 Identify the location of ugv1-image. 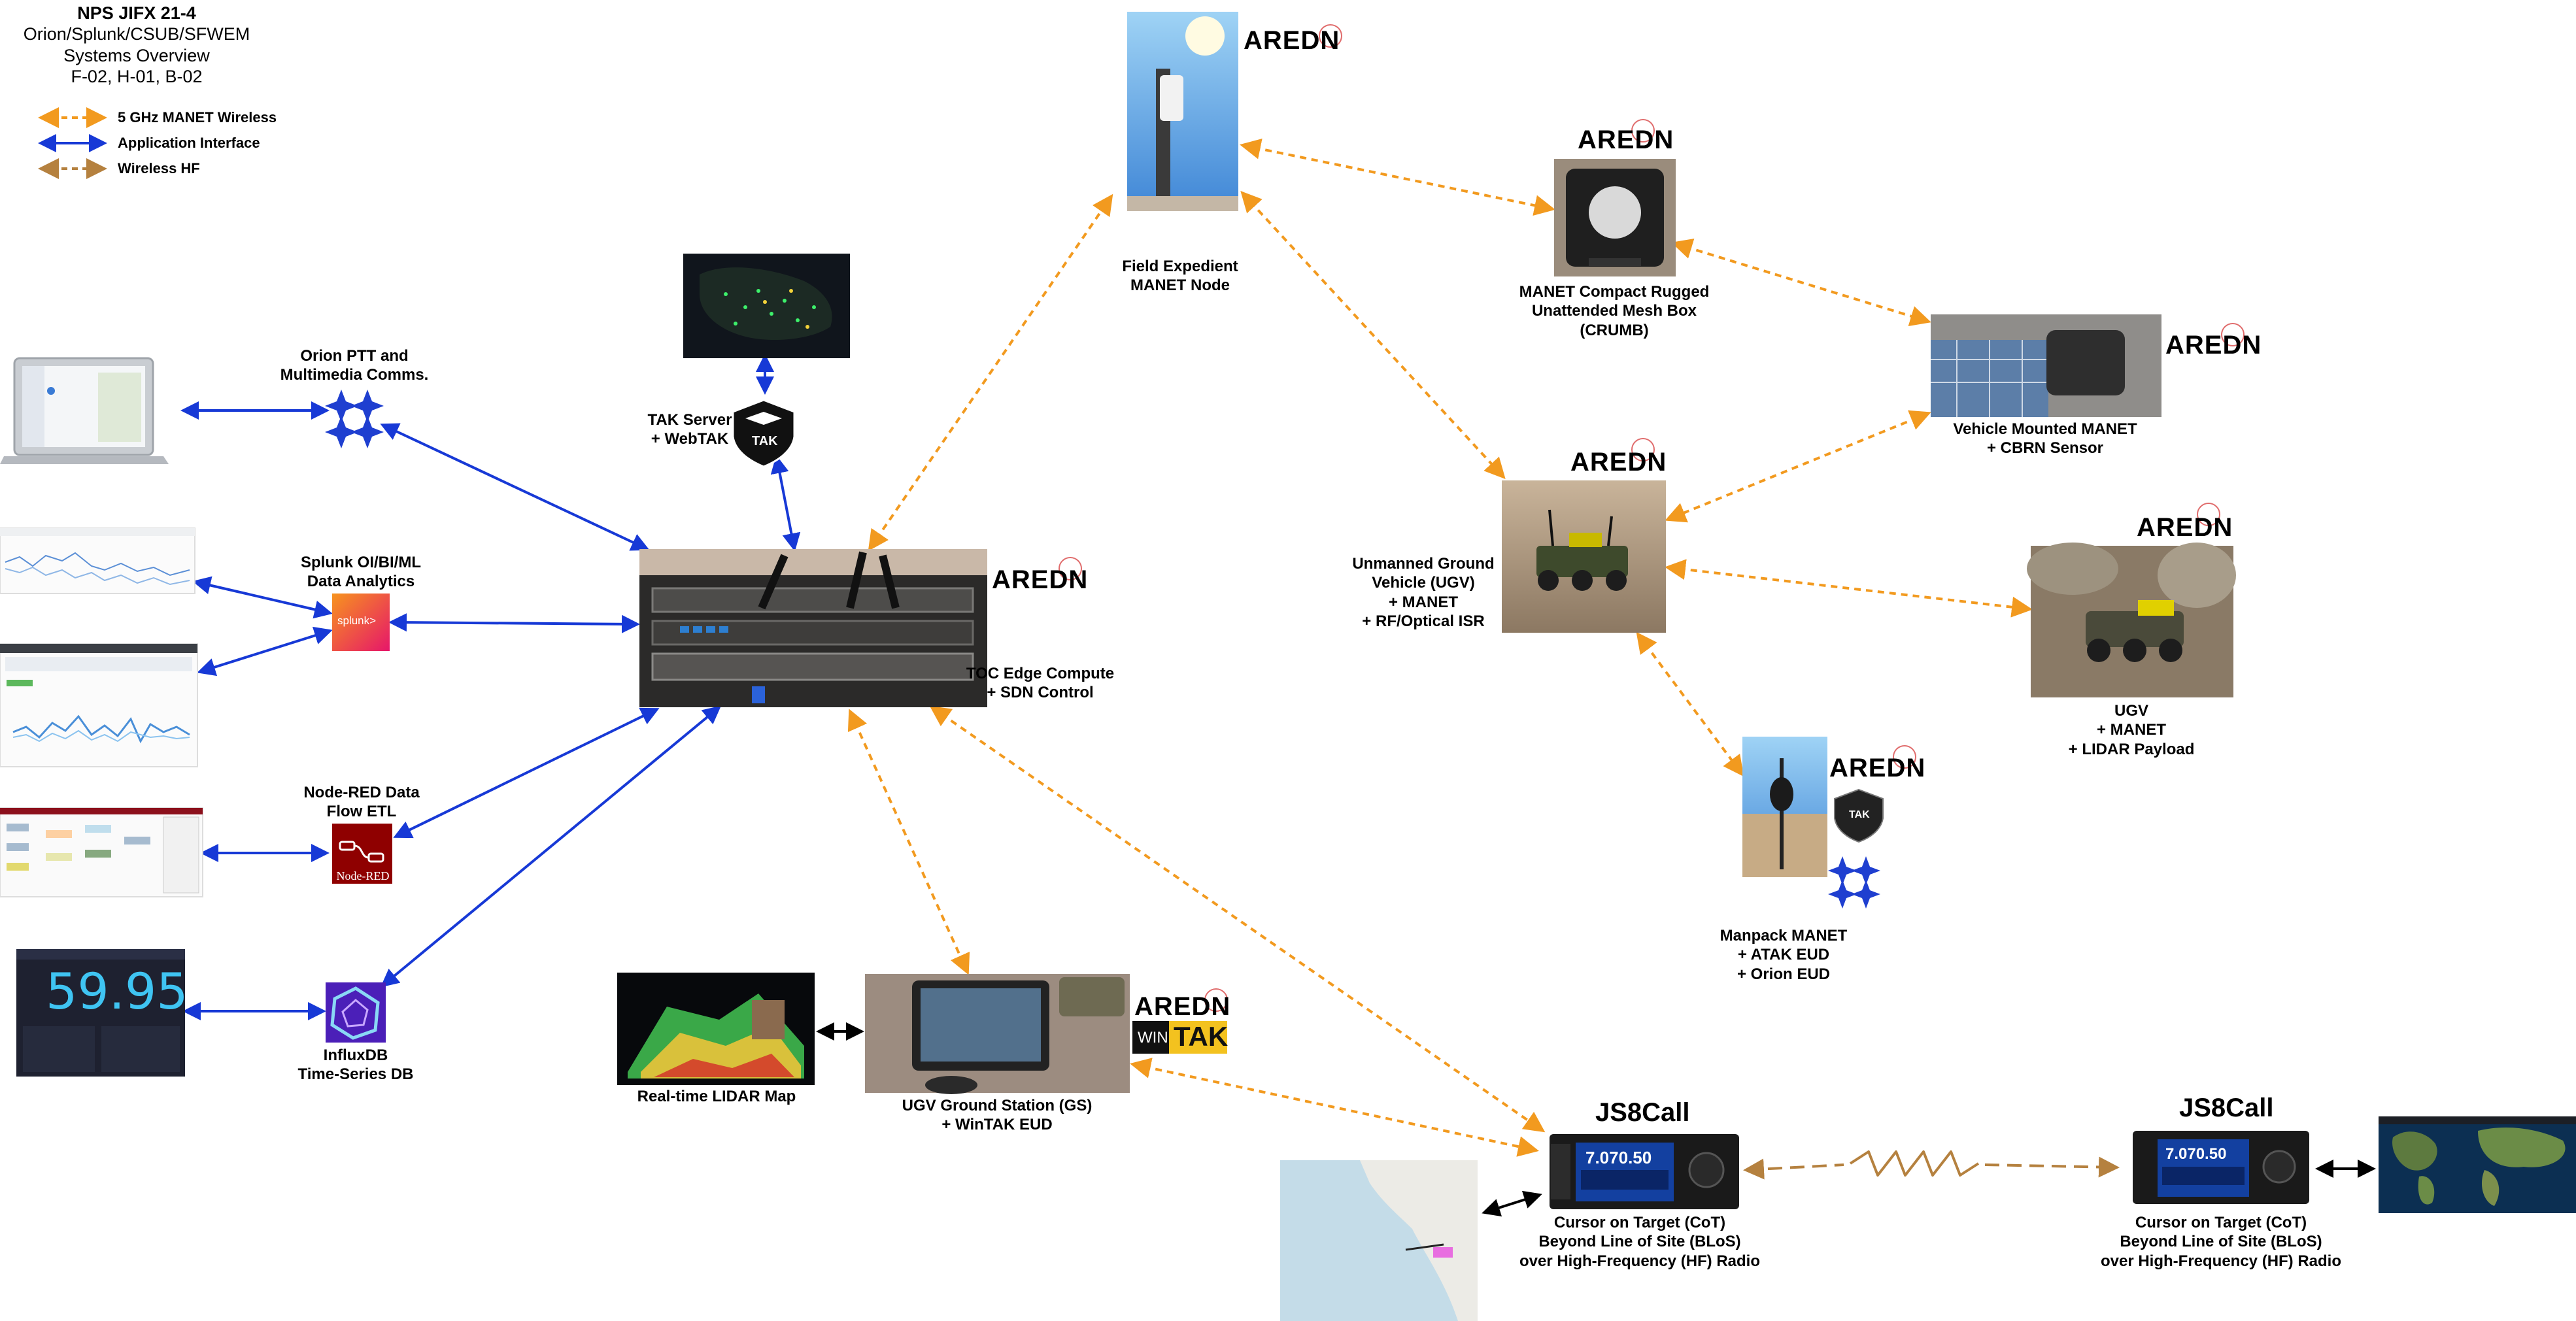
(1584, 557).